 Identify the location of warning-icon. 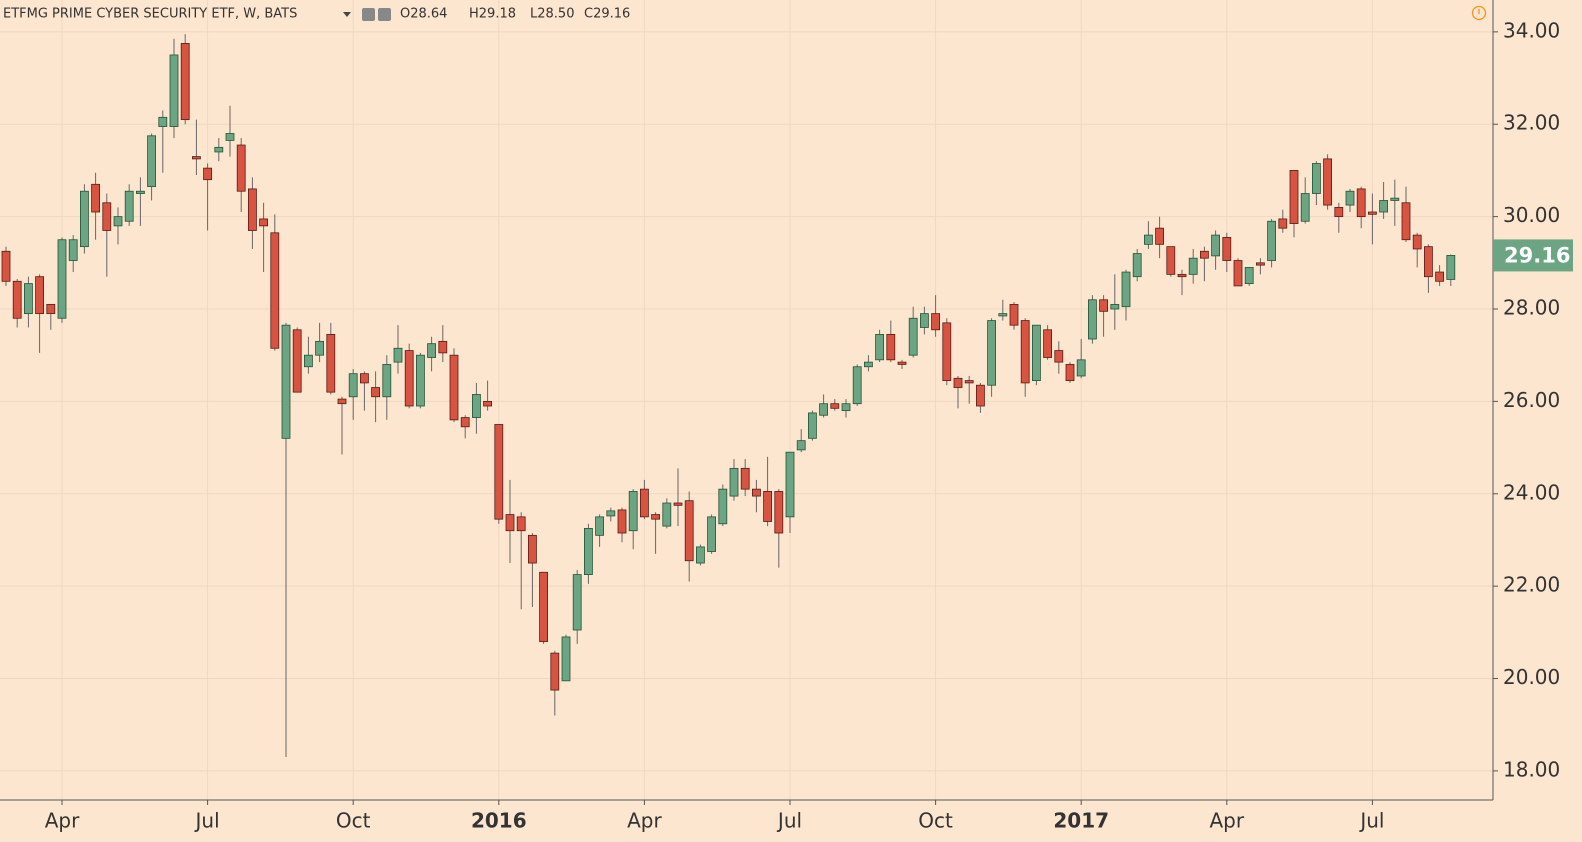
(1479, 13).